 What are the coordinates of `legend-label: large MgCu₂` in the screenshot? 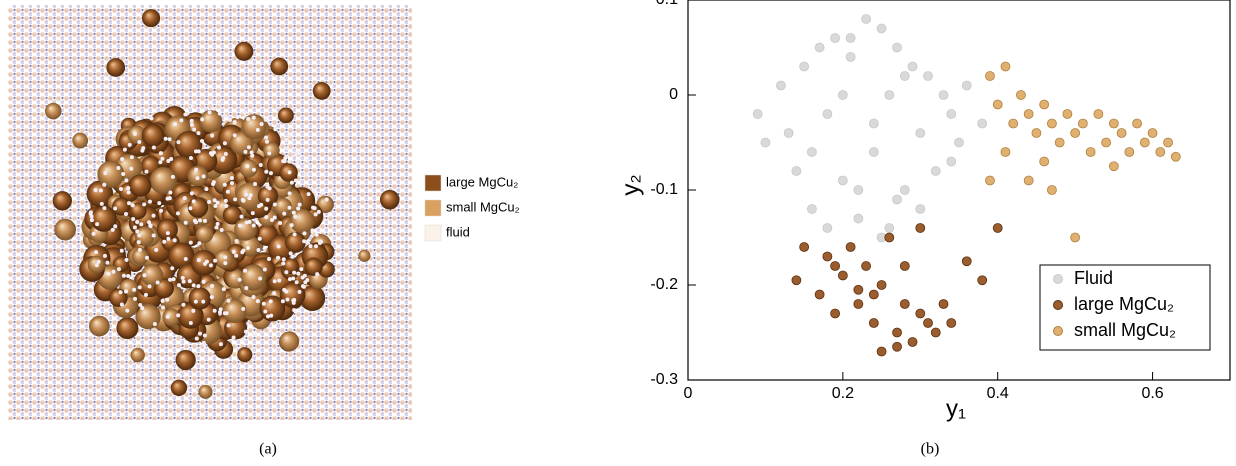 It's located at (1124, 304).